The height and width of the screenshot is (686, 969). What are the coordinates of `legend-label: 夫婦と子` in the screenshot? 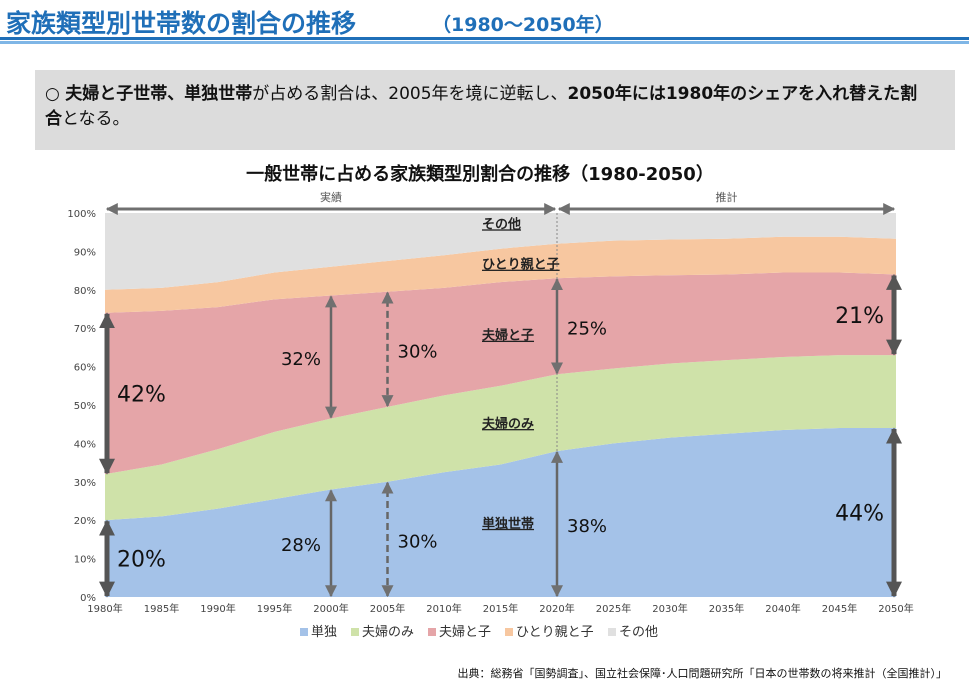 It's located at (465, 632).